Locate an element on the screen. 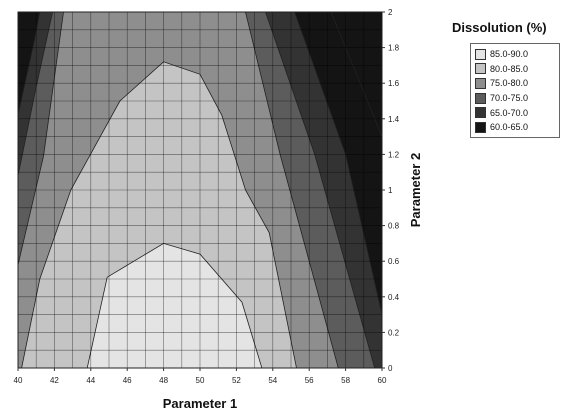 This screenshot has width=584, height=415. y-tick-label: 0.6 is located at coordinates (394, 261).